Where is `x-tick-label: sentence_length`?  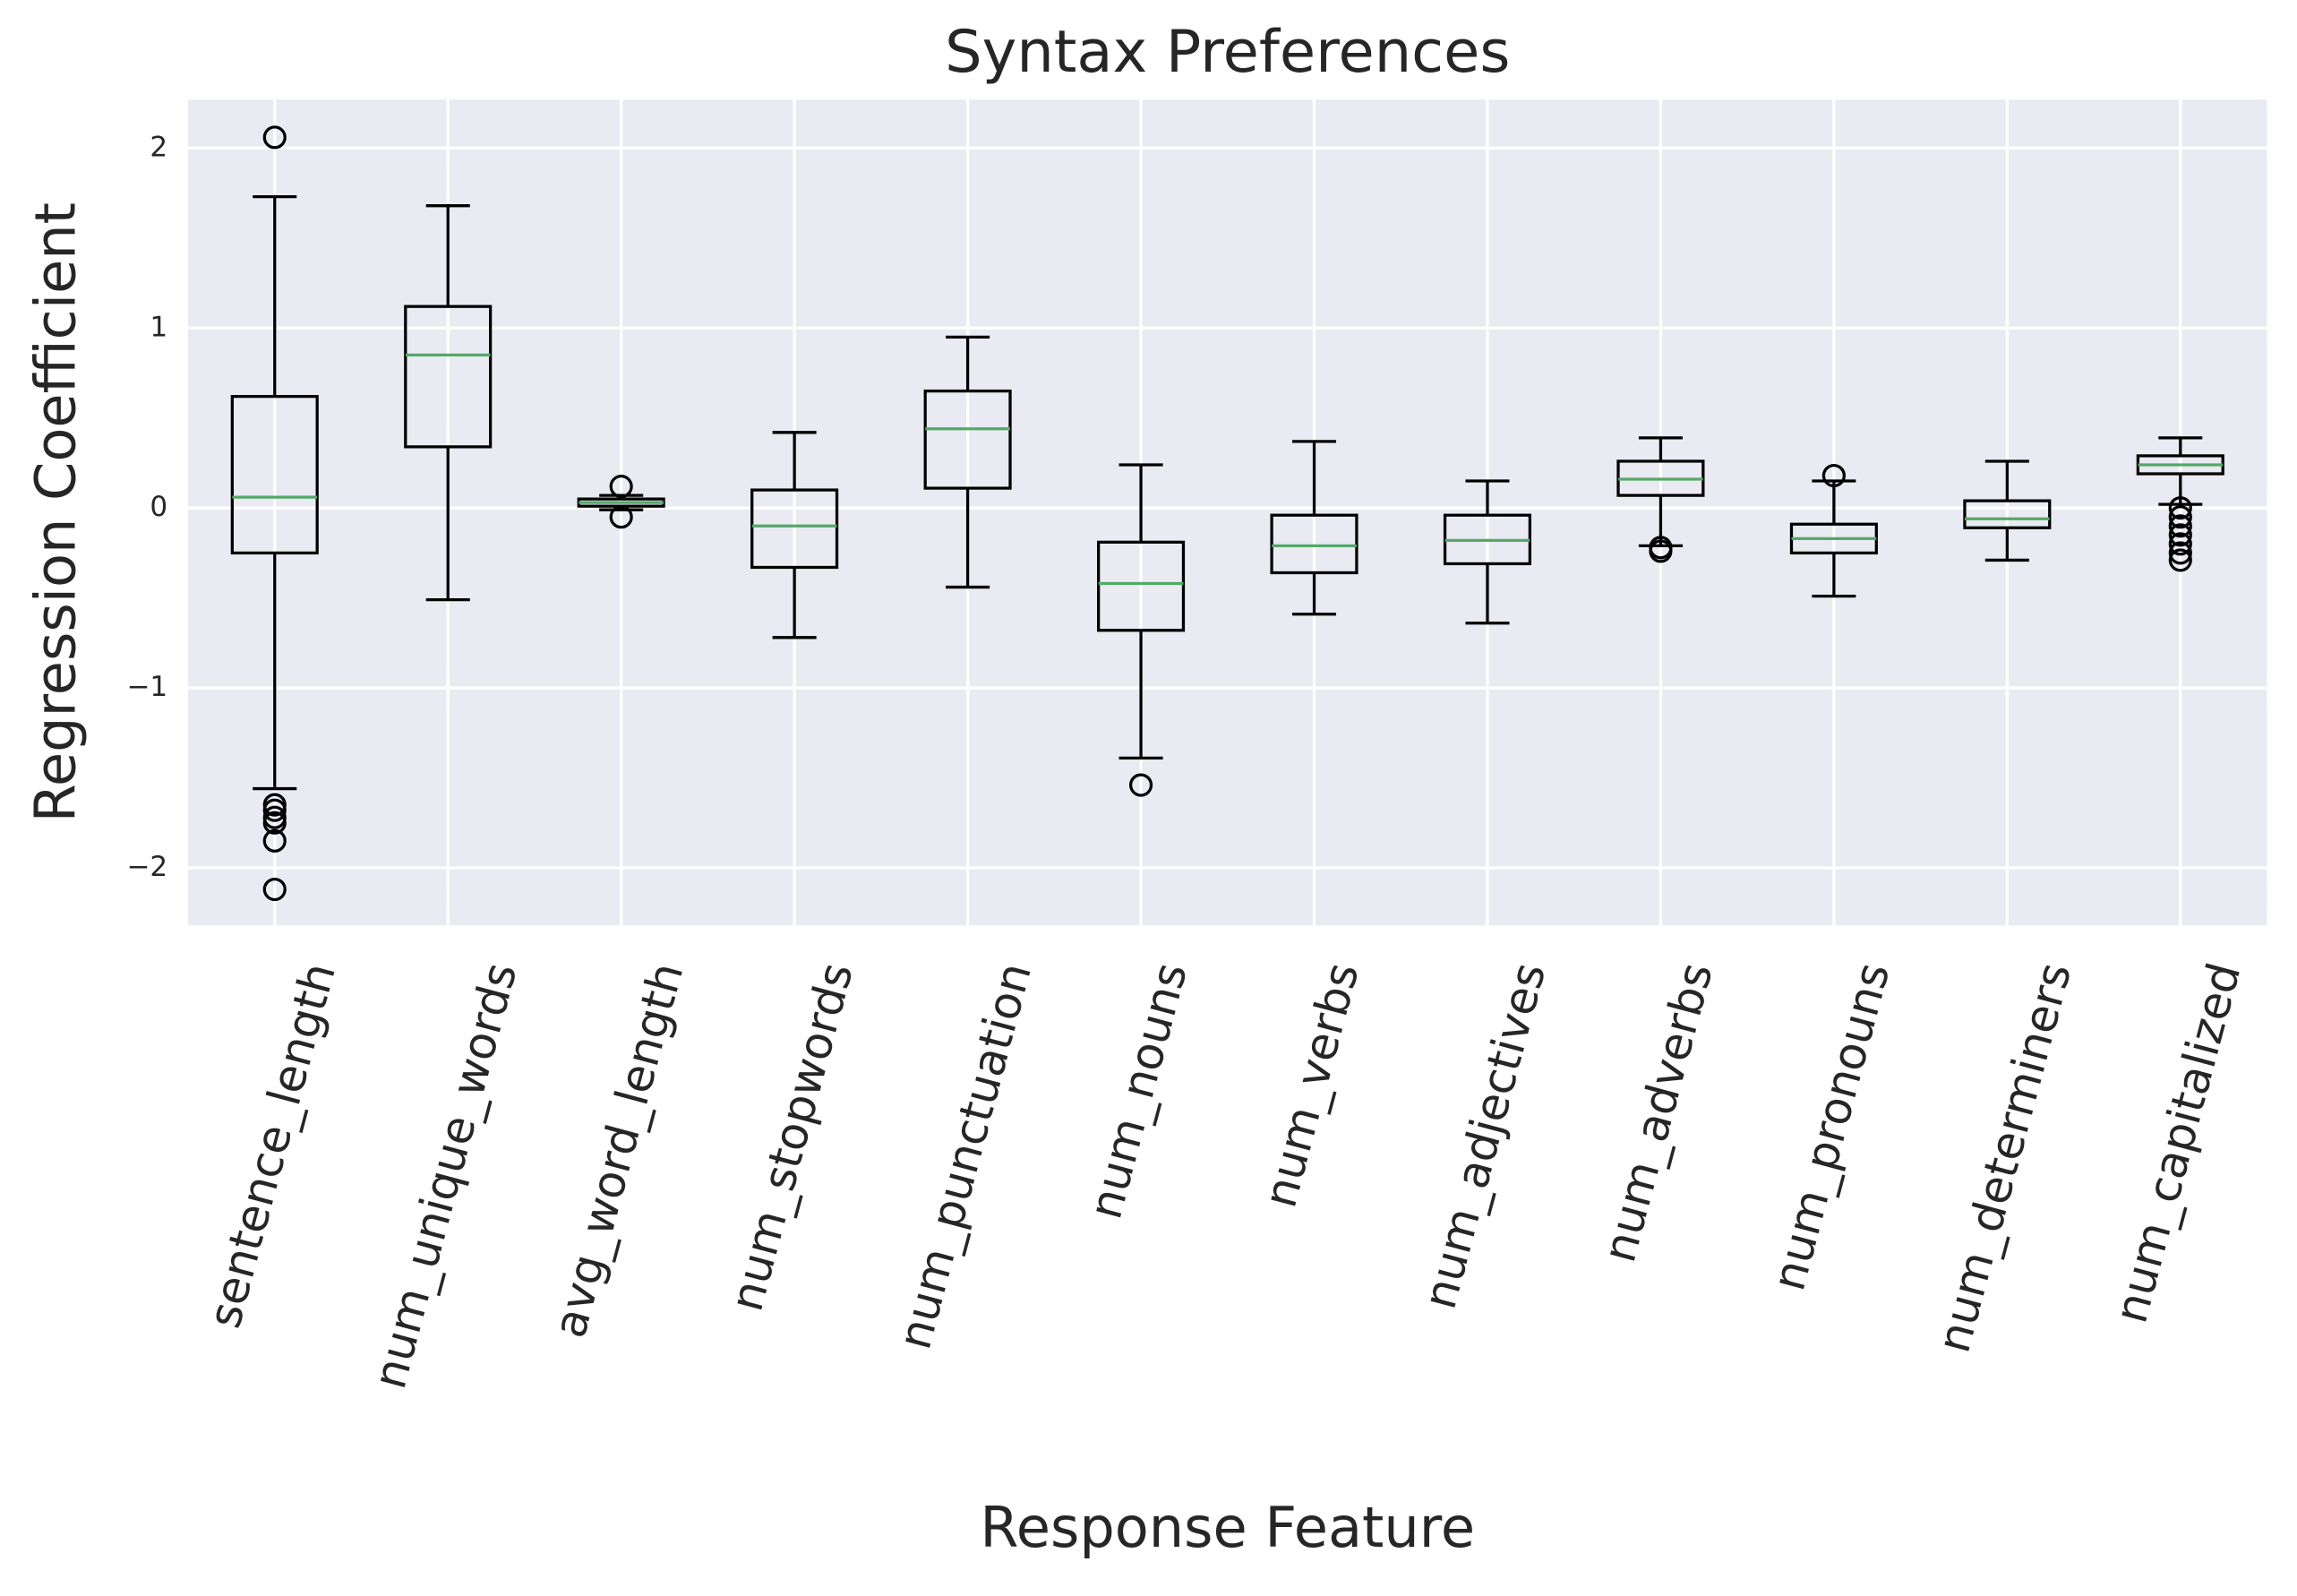
x-tick-label: sentence_length is located at coordinates (272, 1145).